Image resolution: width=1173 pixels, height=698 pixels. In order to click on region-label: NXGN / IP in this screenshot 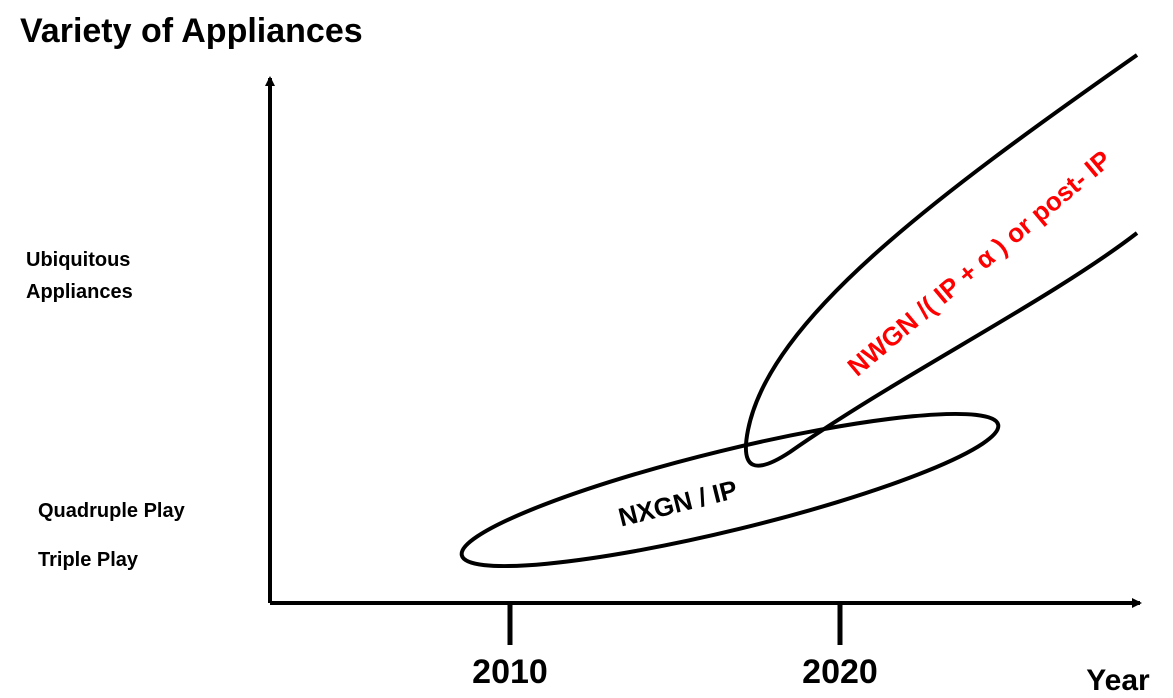, I will do `click(677, 503)`.